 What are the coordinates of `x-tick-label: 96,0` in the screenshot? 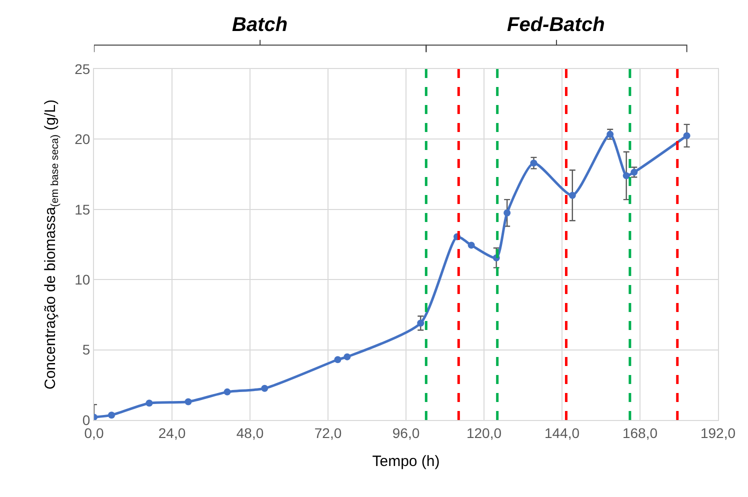 It's located at (406, 432).